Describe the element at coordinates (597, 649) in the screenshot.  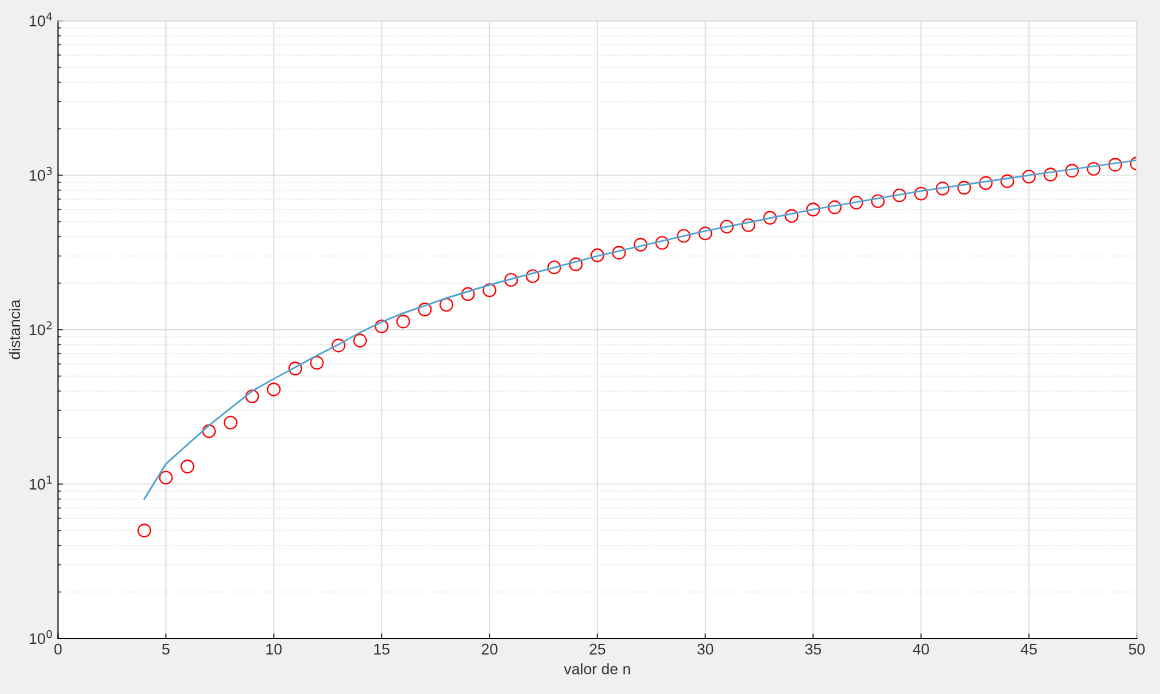
I see `x-tick-label: 25` at that location.